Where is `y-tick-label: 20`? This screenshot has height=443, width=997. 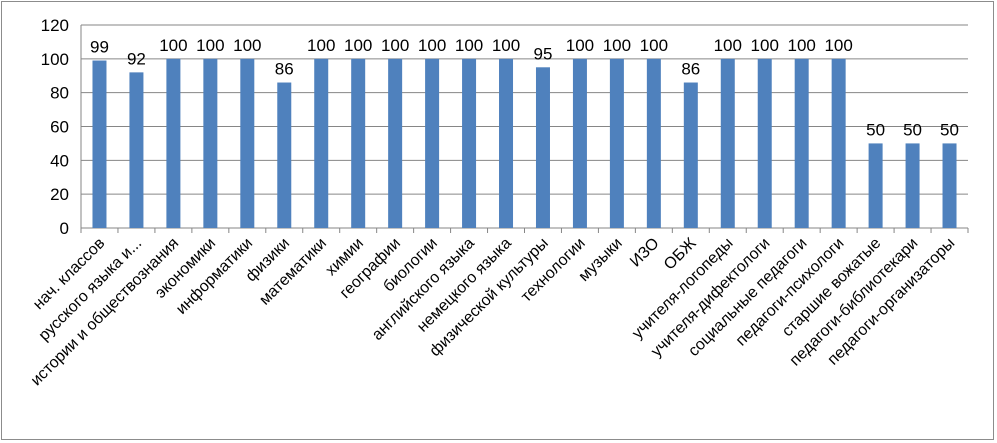 y-tick-label: 20 is located at coordinates (59, 194).